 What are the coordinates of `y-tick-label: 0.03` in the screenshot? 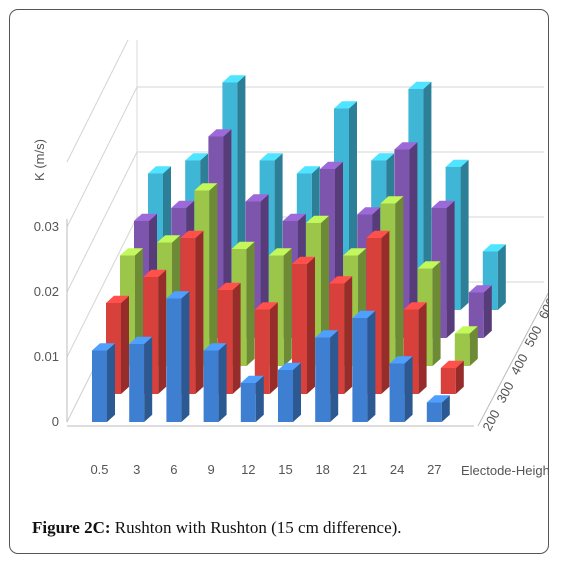 It's located at (46, 226).